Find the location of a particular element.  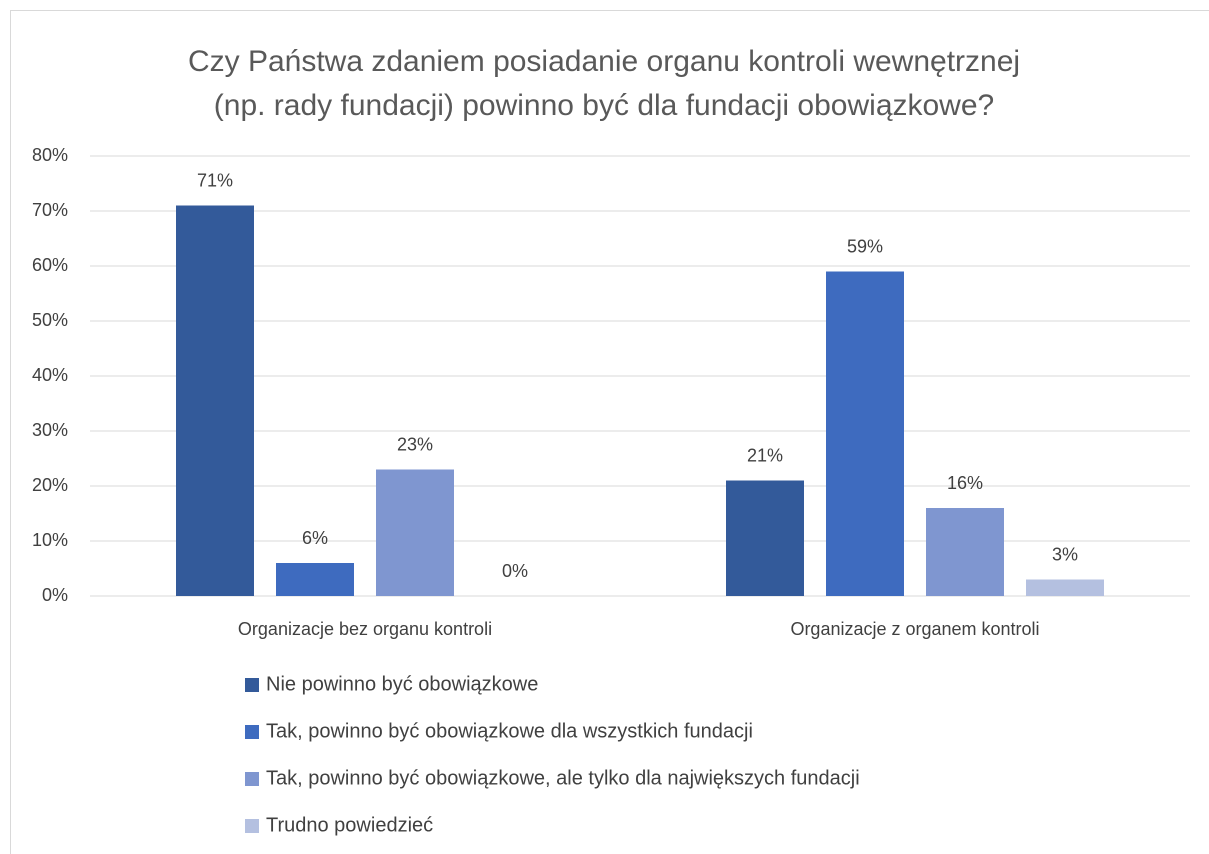

data-label: 21% is located at coordinates (765, 455).